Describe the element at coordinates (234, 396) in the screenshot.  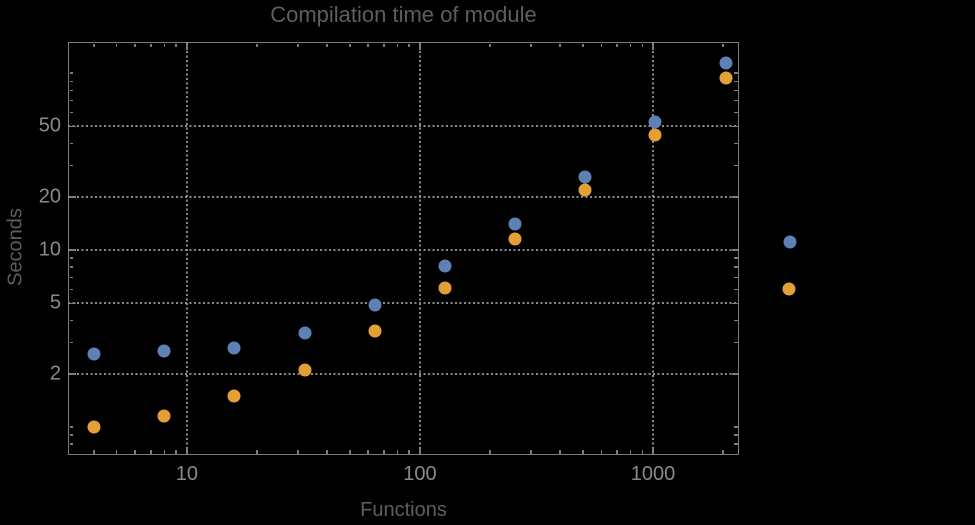
I see `data-point-series-2-orange-x16` at that location.